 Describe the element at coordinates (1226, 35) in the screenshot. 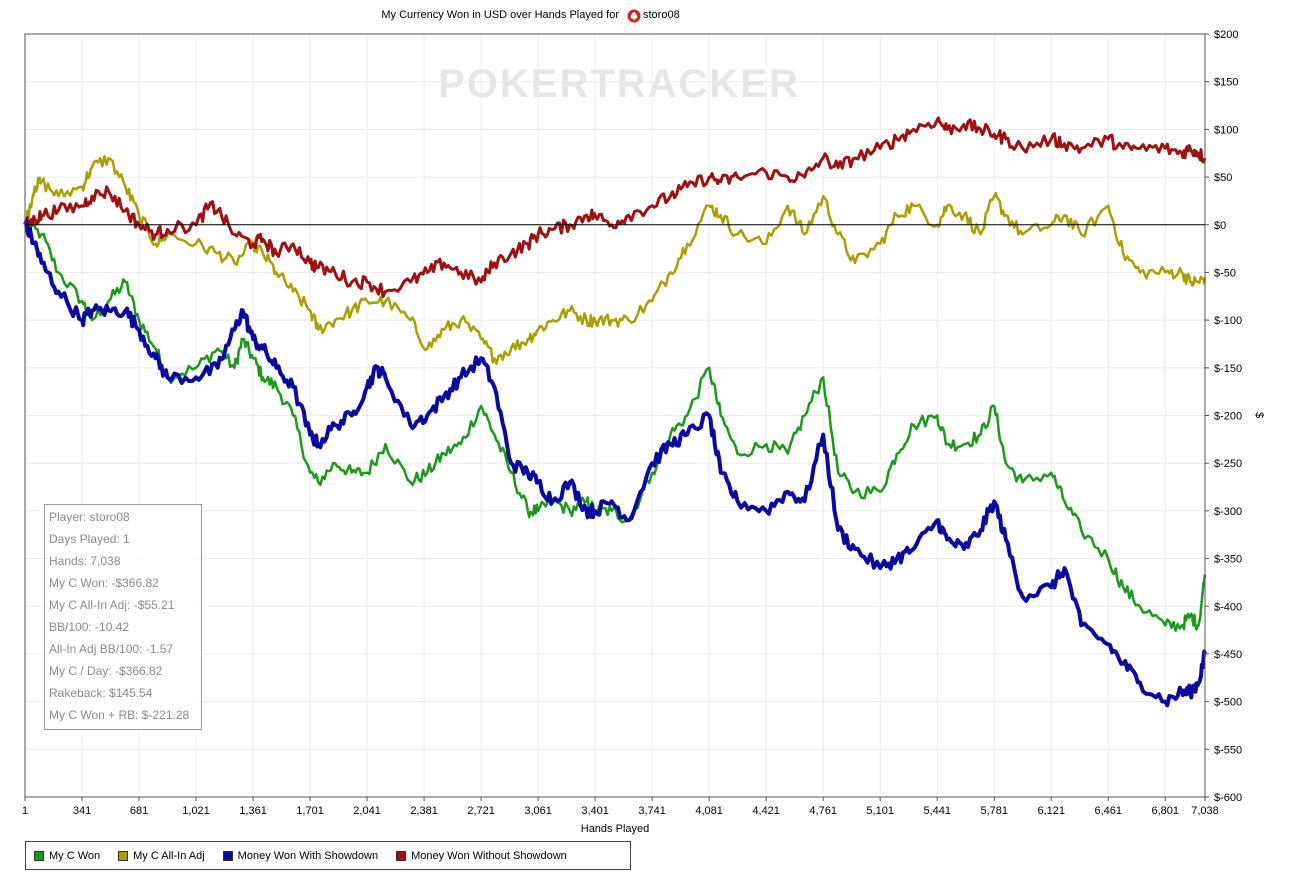

I see `y-tick-label: $200` at that location.